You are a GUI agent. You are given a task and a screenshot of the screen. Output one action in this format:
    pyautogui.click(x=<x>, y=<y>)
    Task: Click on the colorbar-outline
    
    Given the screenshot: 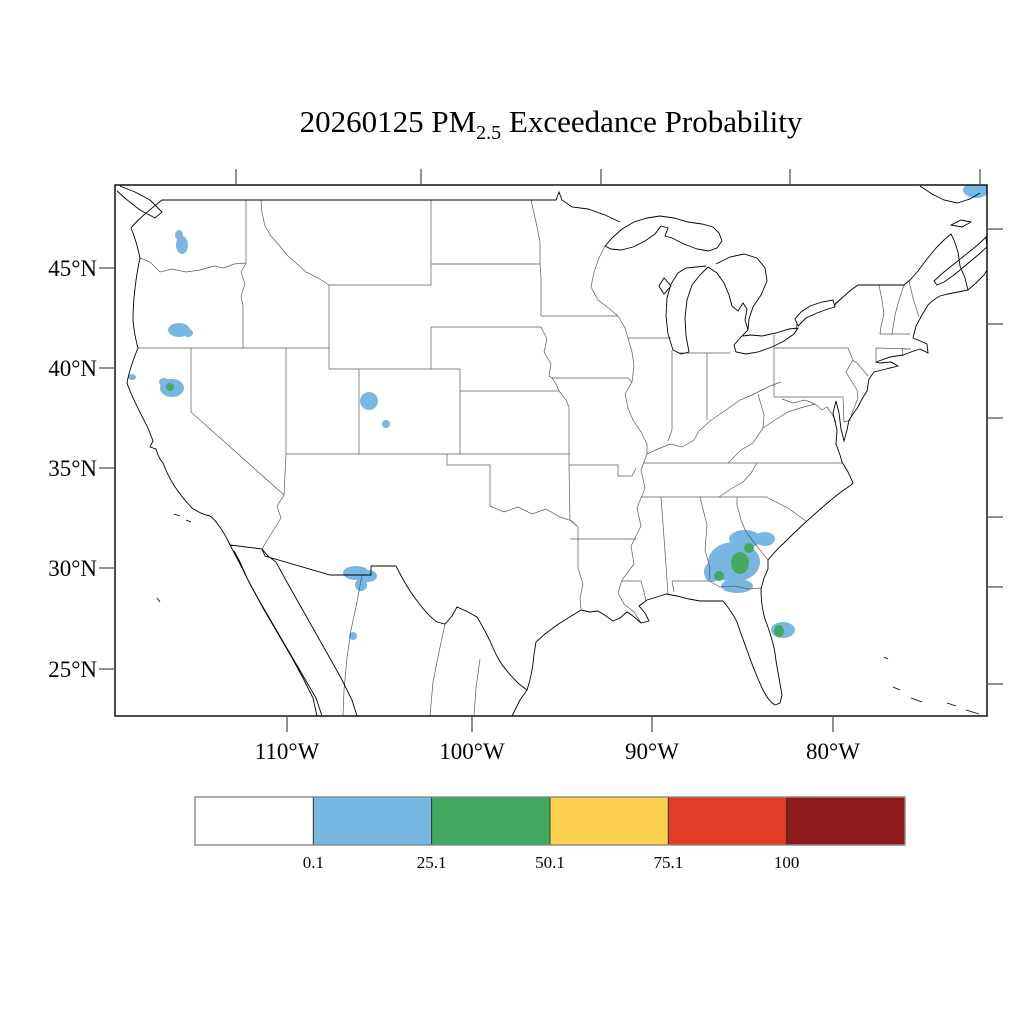 What is the action you would take?
    pyautogui.click(x=550, y=821)
    